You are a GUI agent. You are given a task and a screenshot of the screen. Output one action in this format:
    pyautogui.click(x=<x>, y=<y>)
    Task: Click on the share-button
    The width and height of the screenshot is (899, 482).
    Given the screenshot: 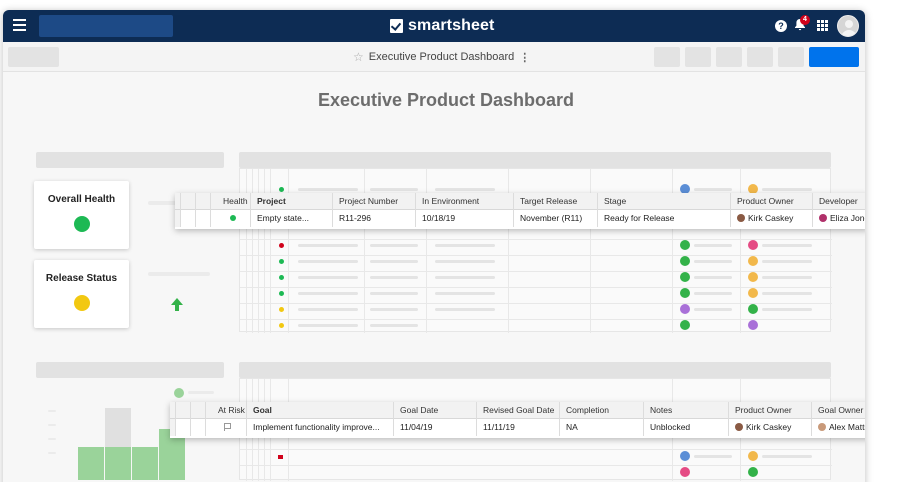 What is the action you would take?
    pyautogui.click(x=834, y=57)
    